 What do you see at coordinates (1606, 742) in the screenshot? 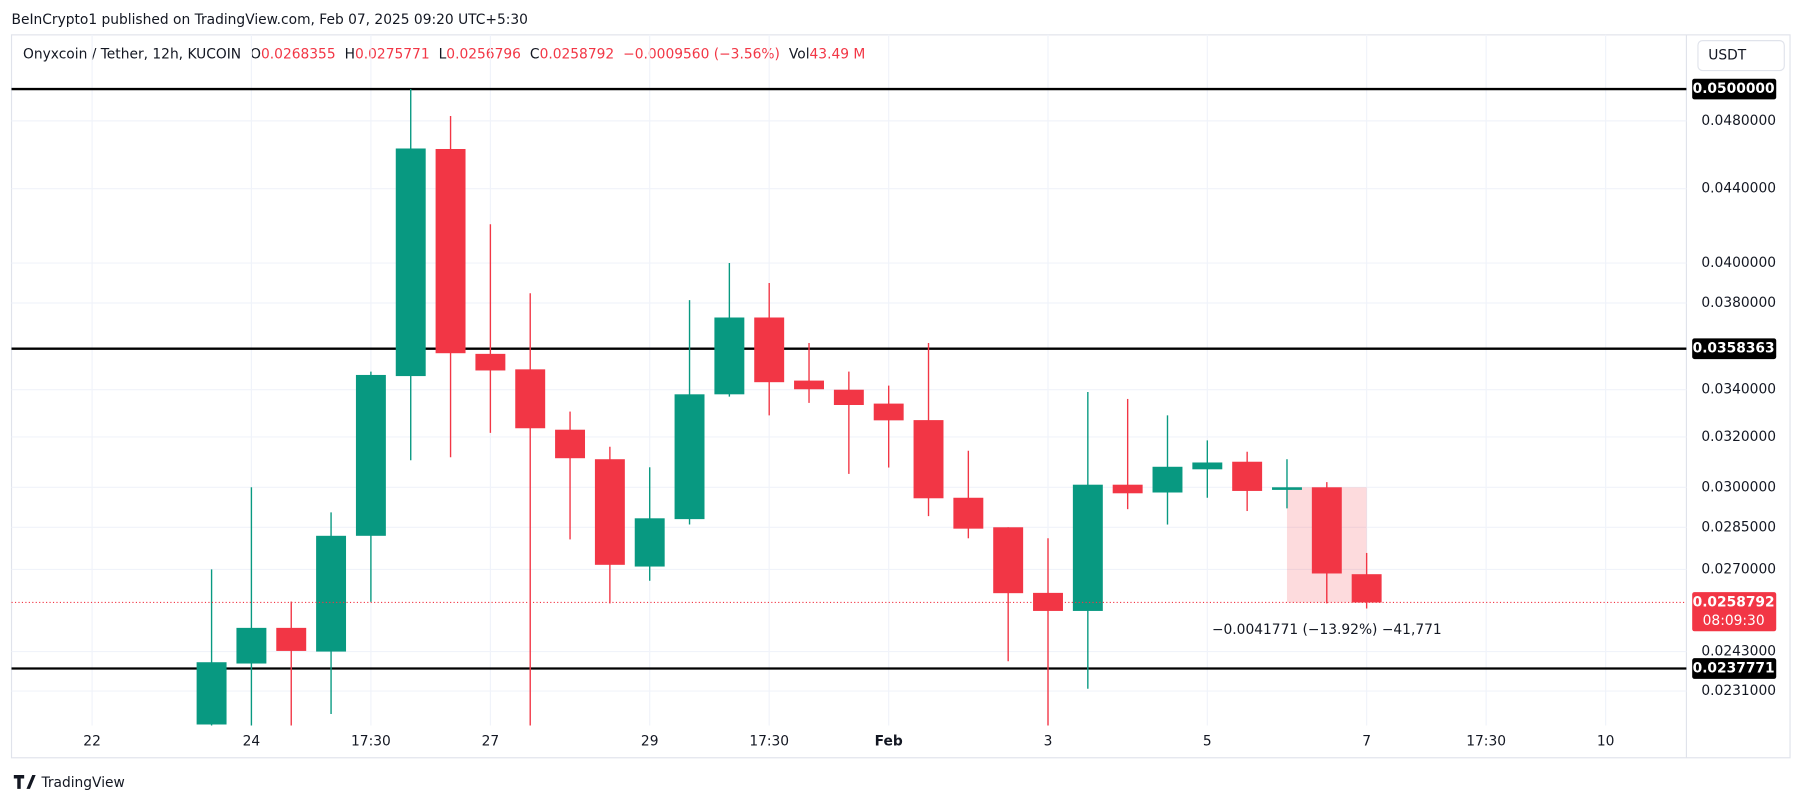
I see `x-tick-label: 10` at bounding box center [1606, 742].